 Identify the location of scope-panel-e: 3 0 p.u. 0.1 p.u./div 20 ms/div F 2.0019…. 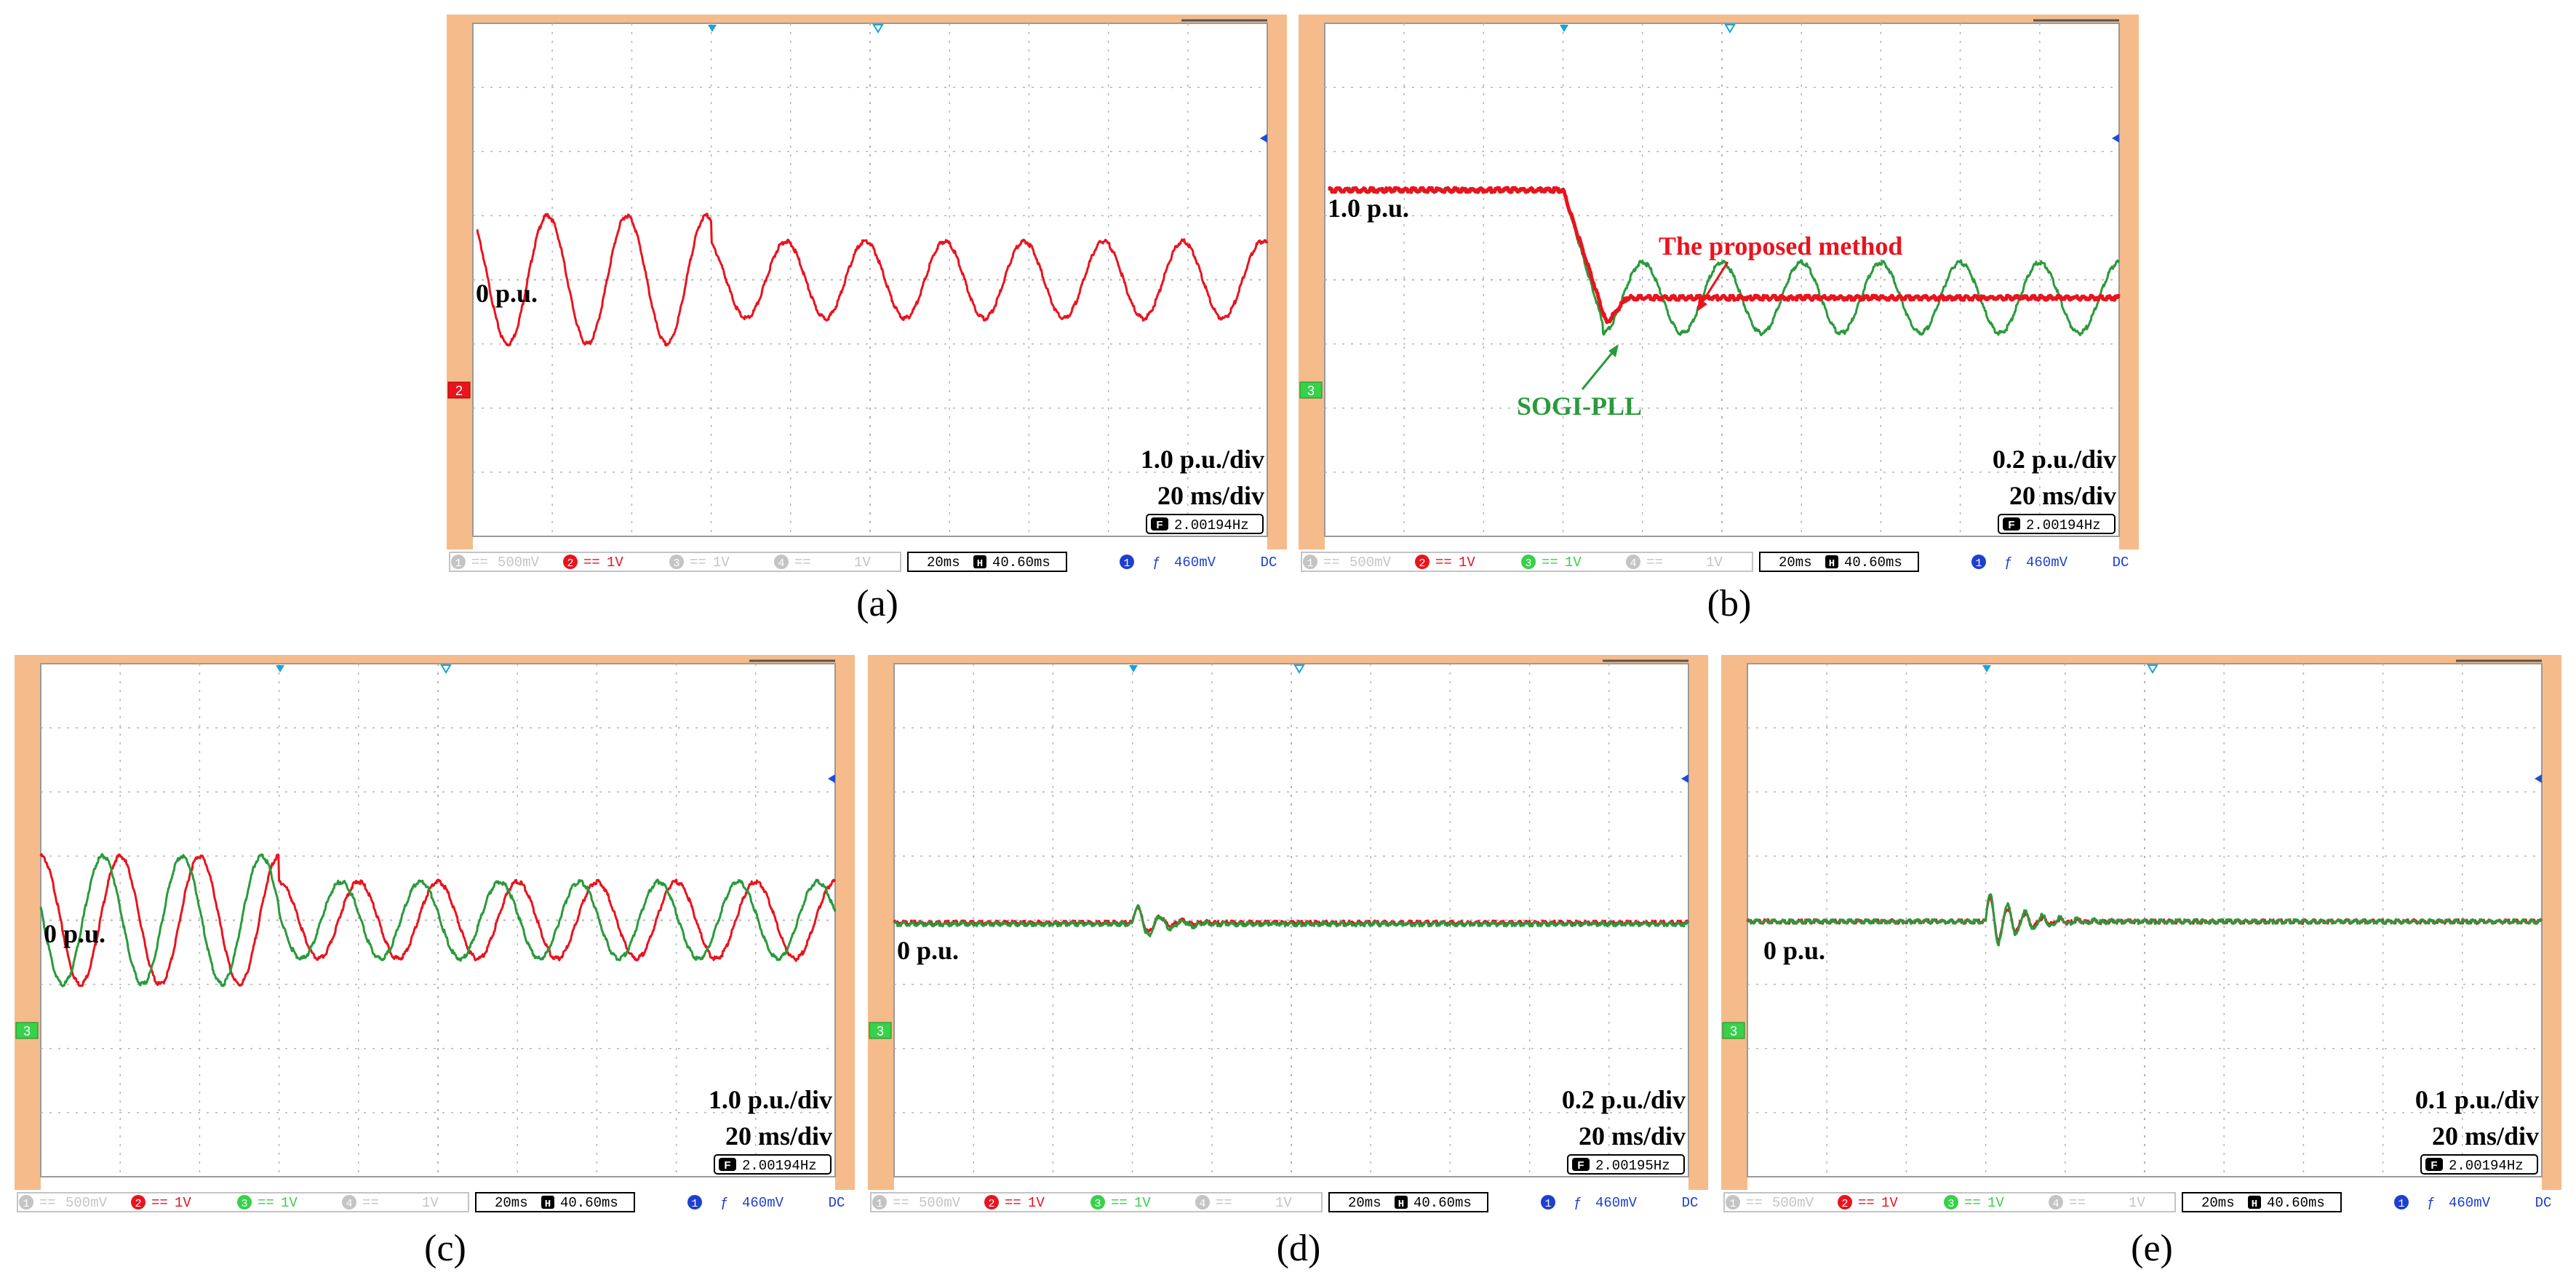
(2141, 935).